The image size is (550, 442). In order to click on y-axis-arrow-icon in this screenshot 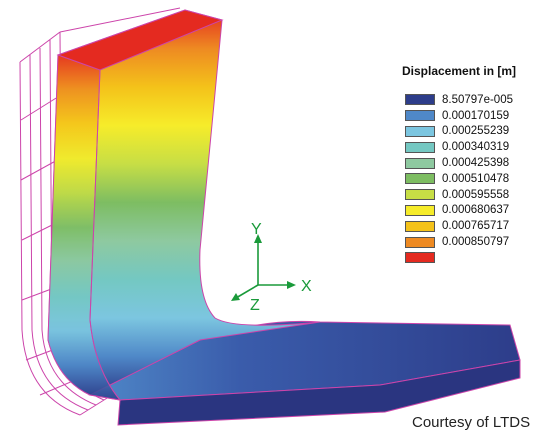, I will do `click(258, 238)`.